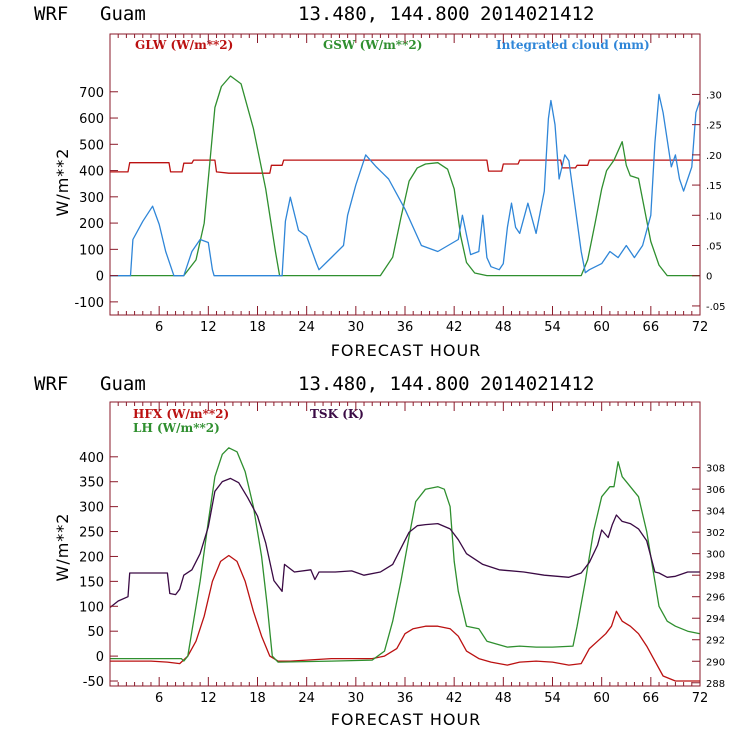 This screenshot has width=740, height=740. What do you see at coordinates (573, 45) in the screenshot?
I see `legend-integrated-cloud: Integrated cloud (mm)` at bounding box center [573, 45].